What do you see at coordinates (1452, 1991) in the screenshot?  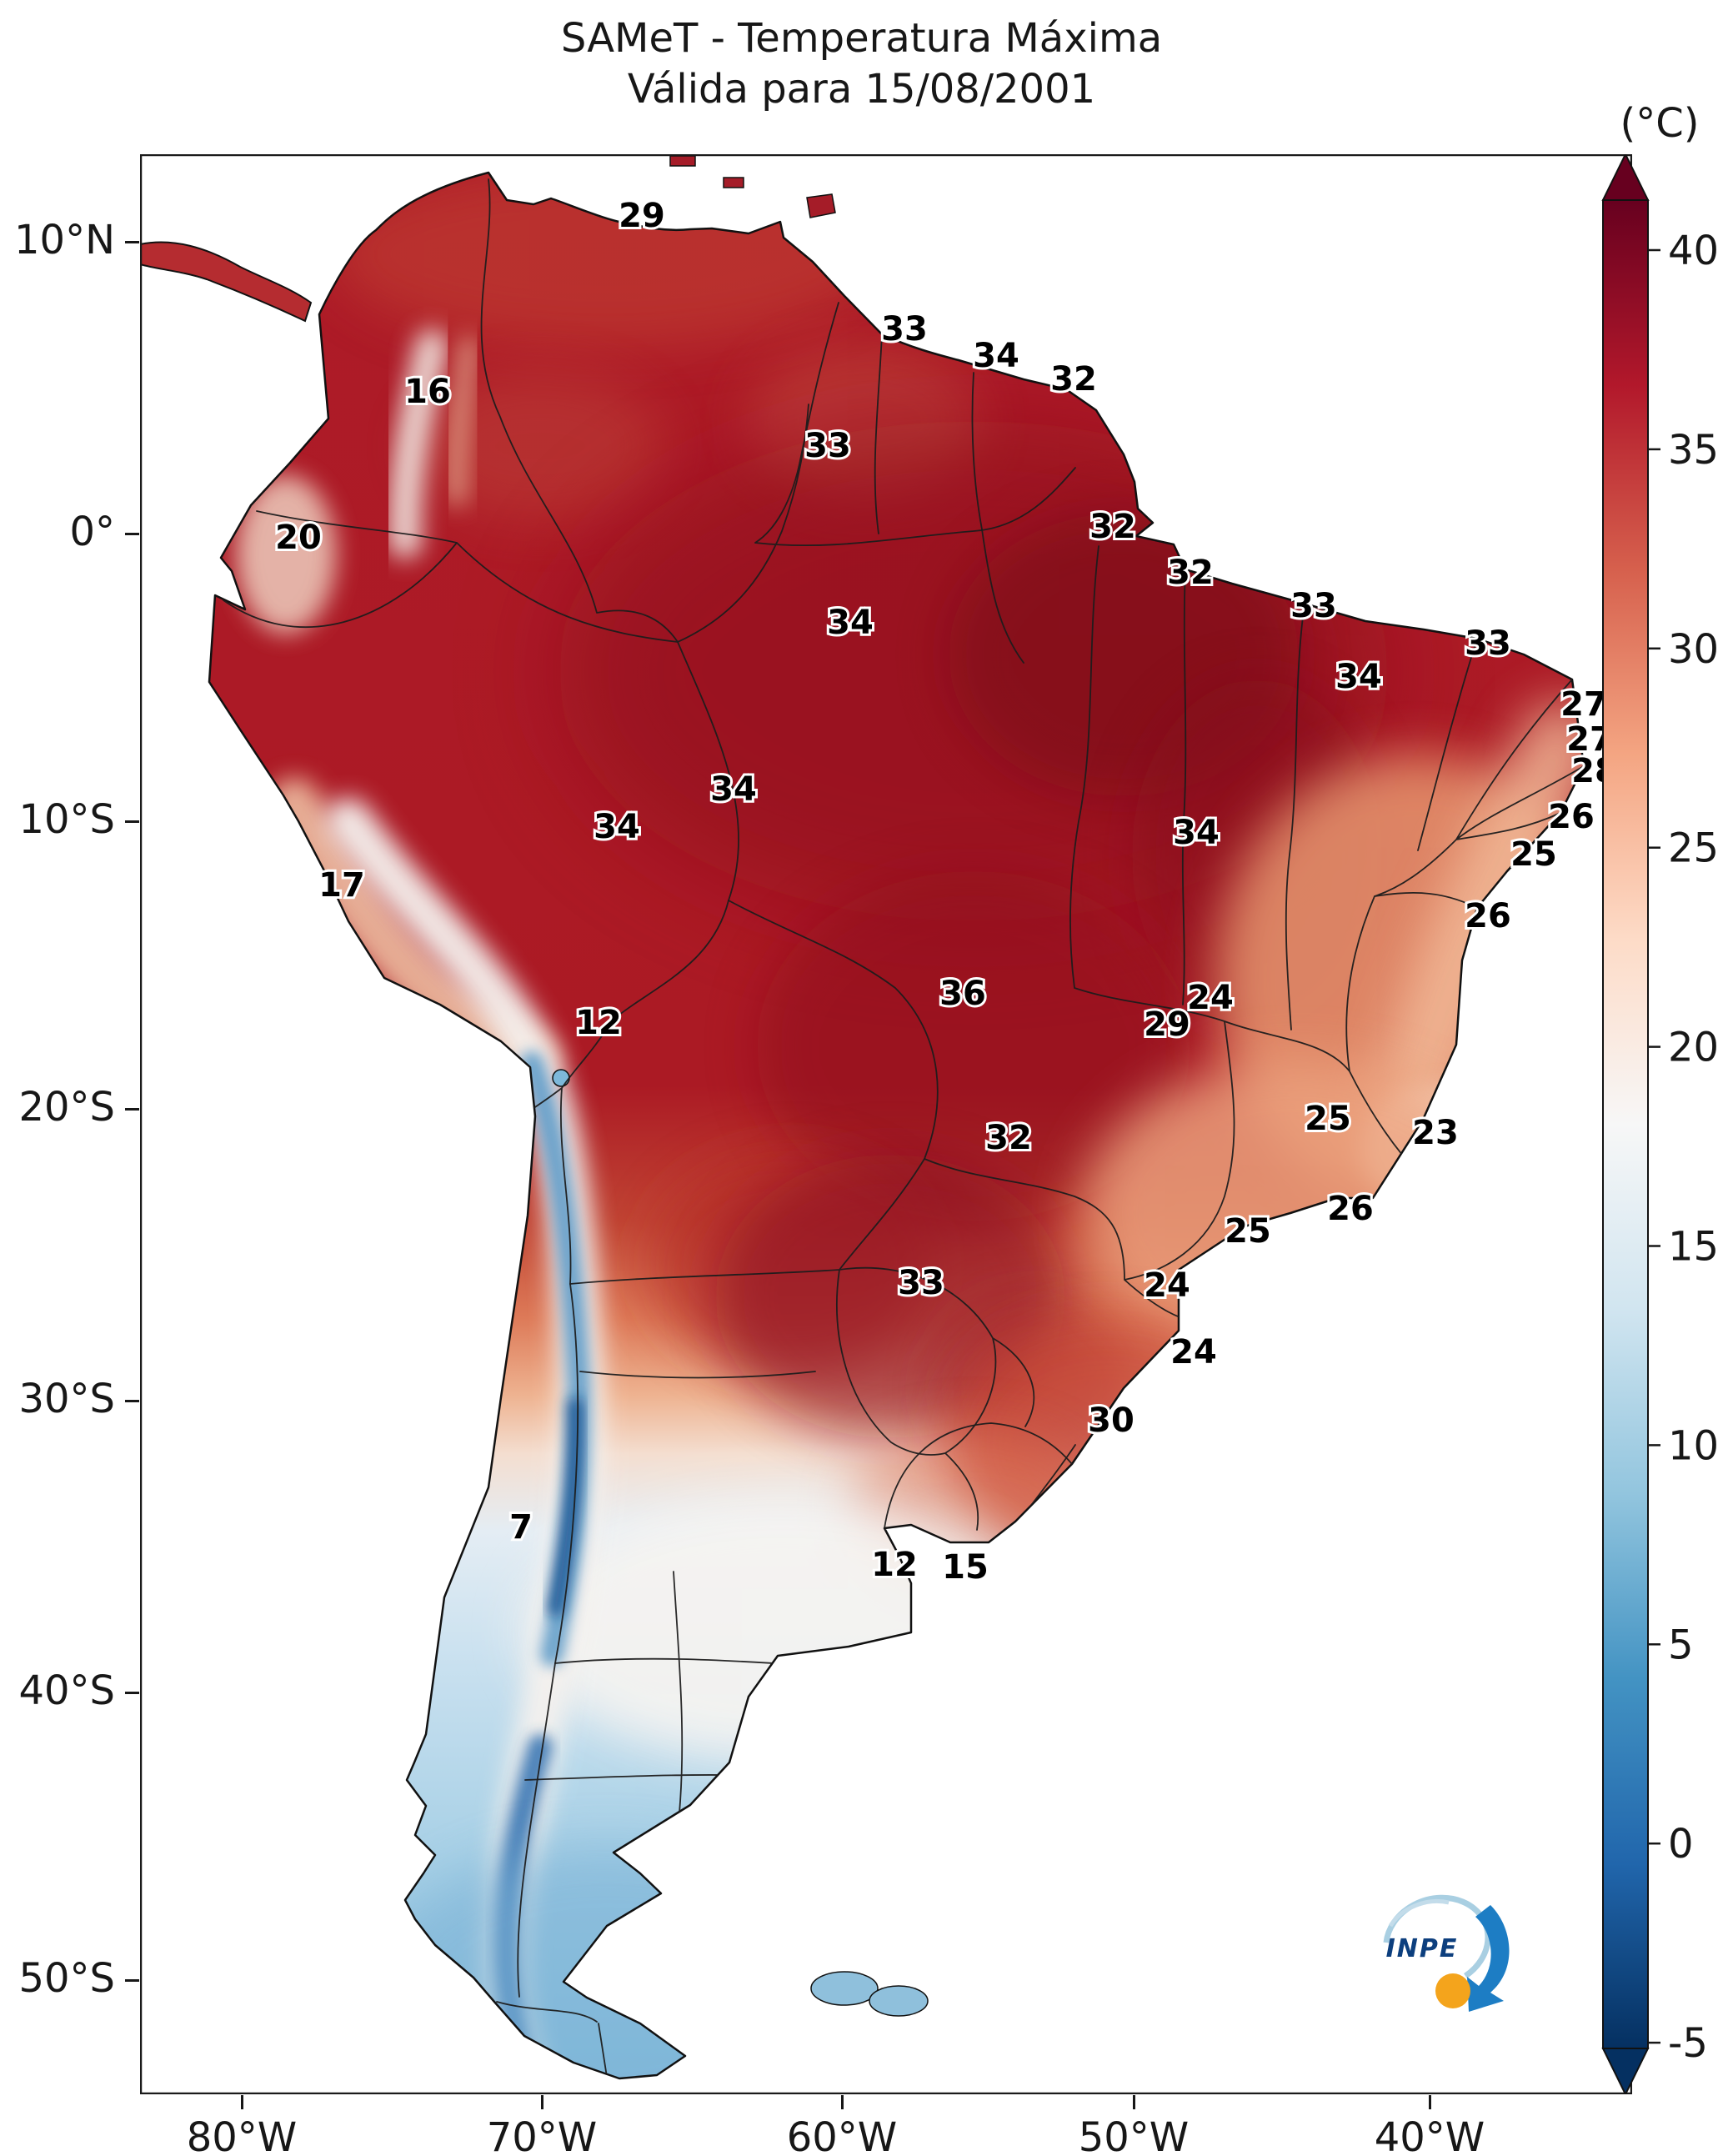 I see `inpe-sun-icon` at bounding box center [1452, 1991].